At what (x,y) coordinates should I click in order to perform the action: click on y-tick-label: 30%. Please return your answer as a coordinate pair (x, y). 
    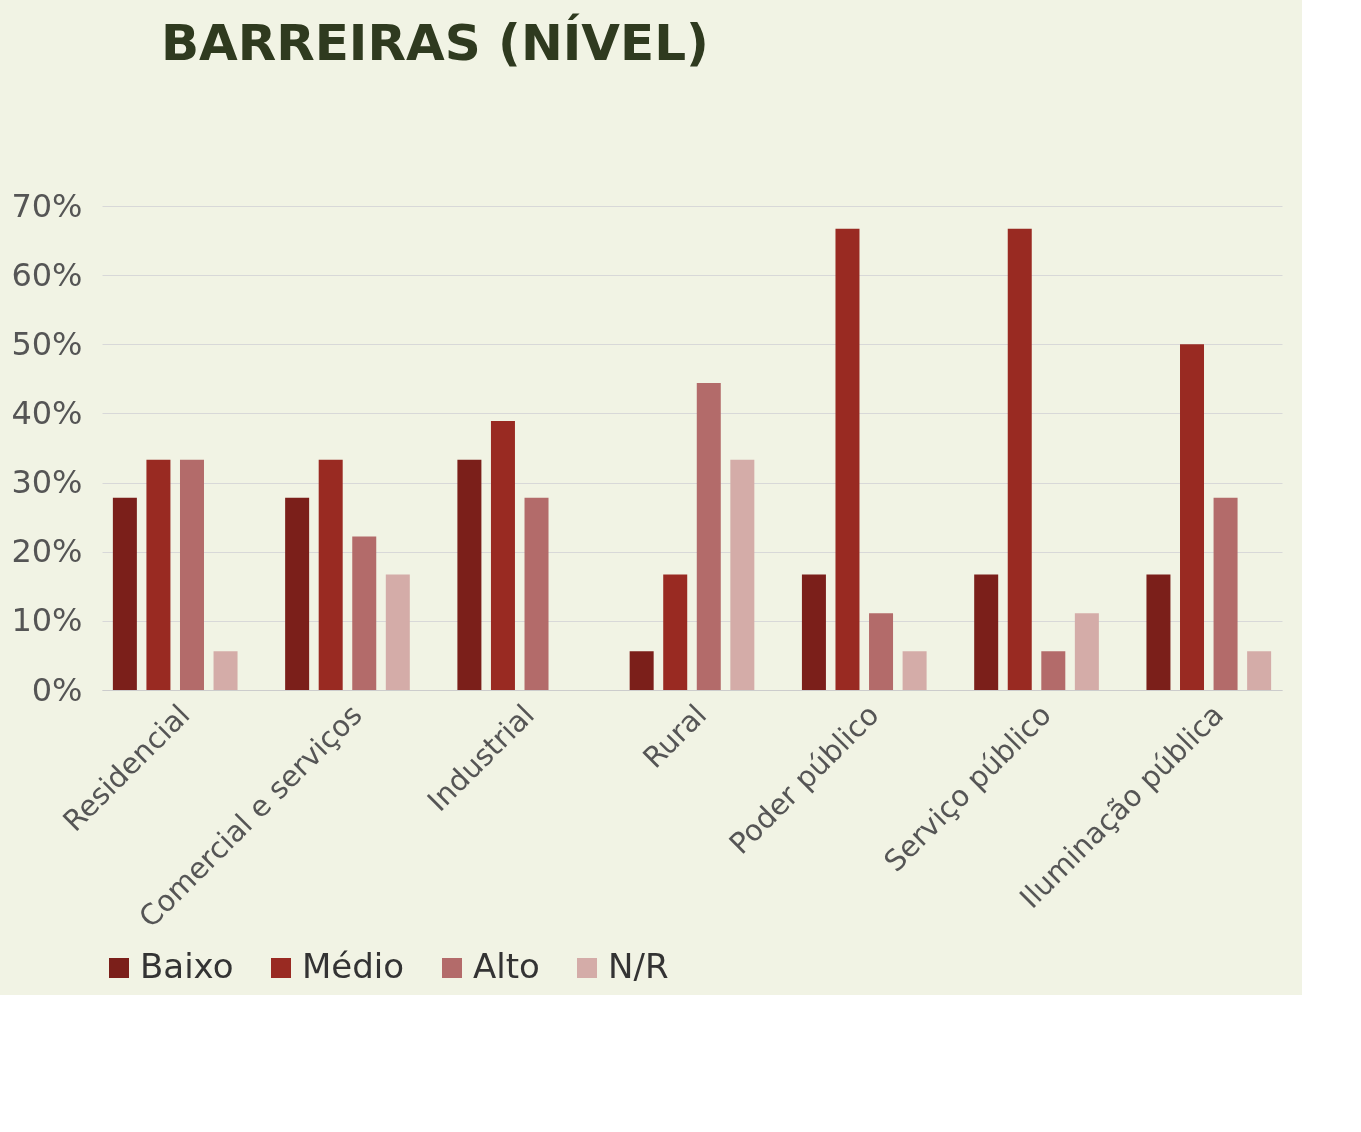
    Looking at the image, I should click on (47, 482).